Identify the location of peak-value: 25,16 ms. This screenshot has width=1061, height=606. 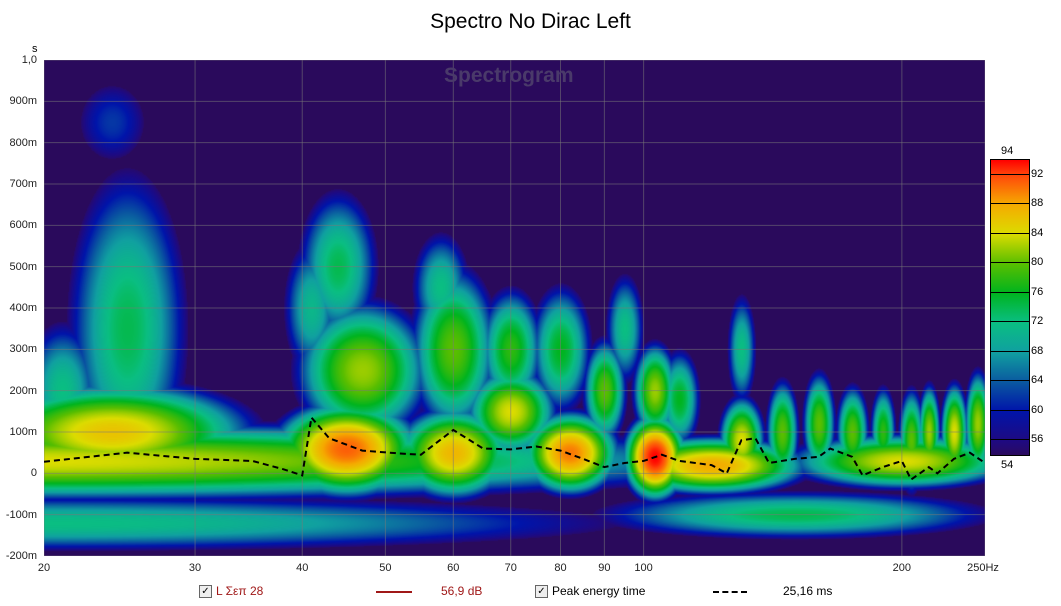
(808, 591).